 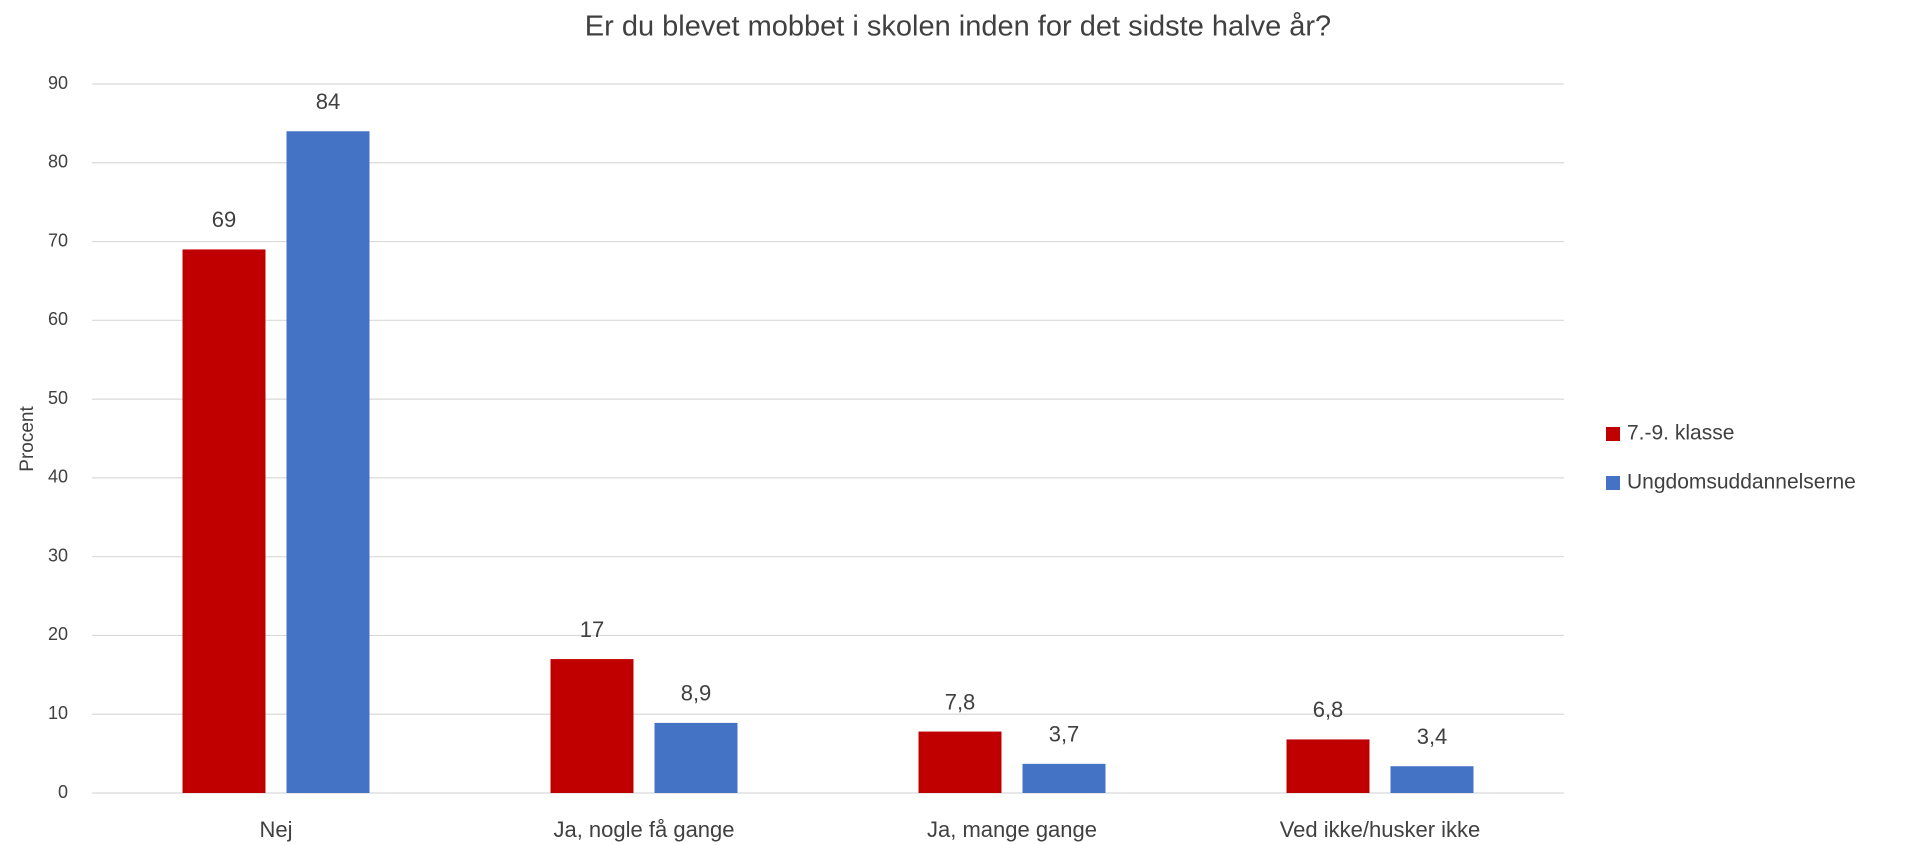 What do you see at coordinates (58, 713) in the screenshot?
I see `y-tick-label: 10` at bounding box center [58, 713].